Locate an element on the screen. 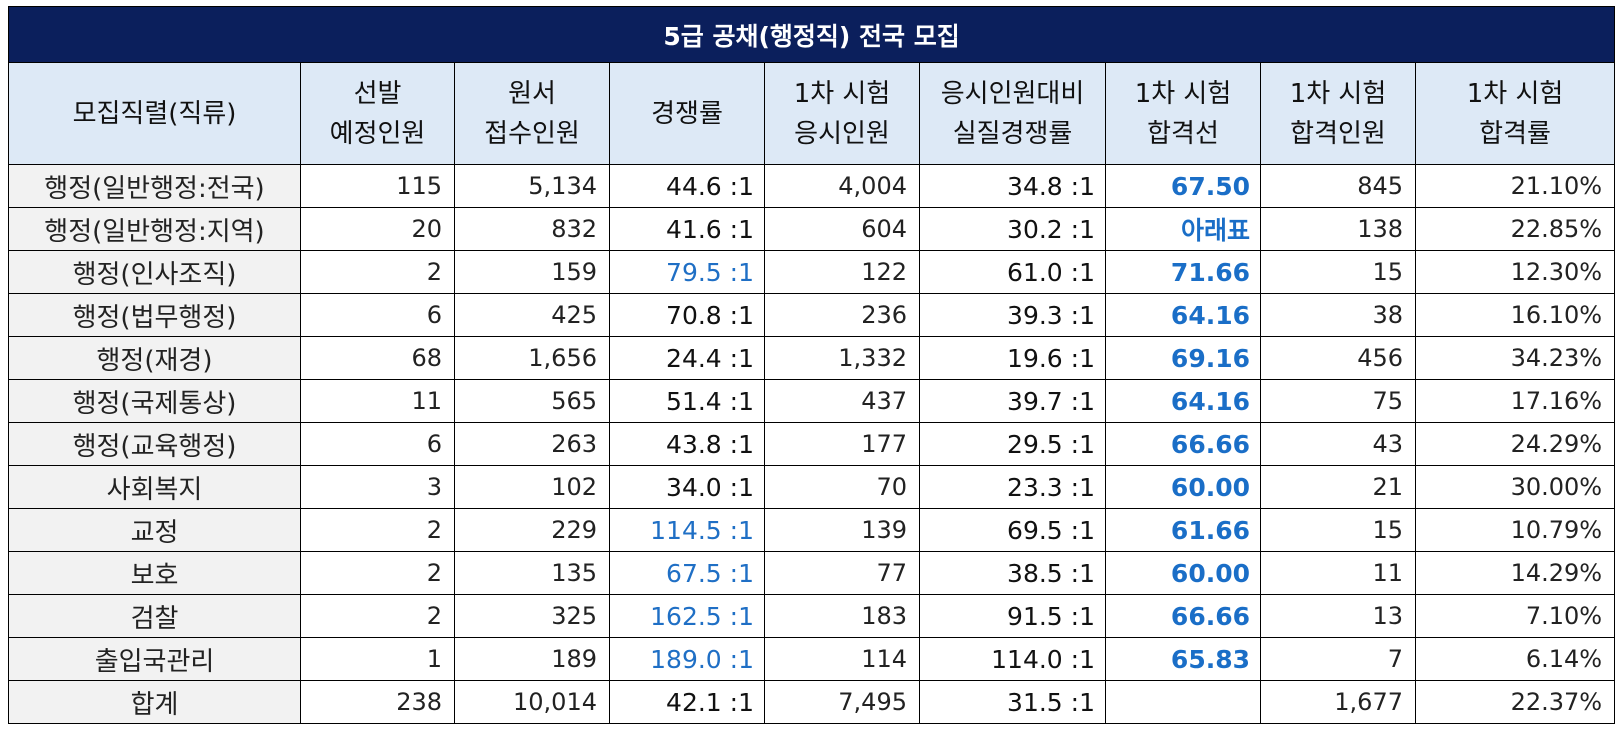 This screenshot has height=735, width=1620. cell-cutoff: 아래표 is located at coordinates (1183, 229).